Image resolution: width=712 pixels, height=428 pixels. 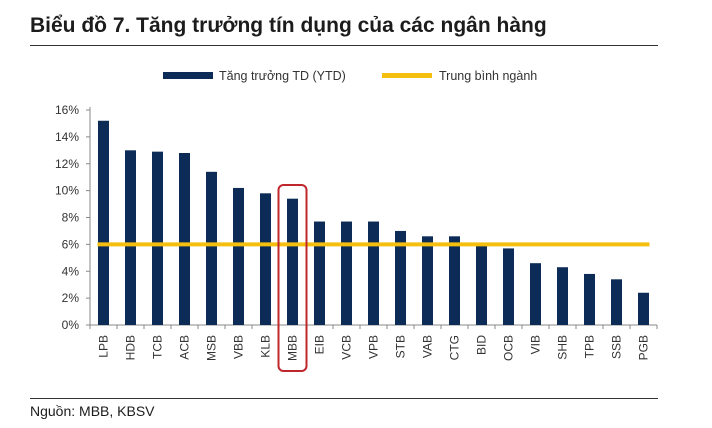 I want to click on x-tick-label: PGB, so click(x=644, y=347).